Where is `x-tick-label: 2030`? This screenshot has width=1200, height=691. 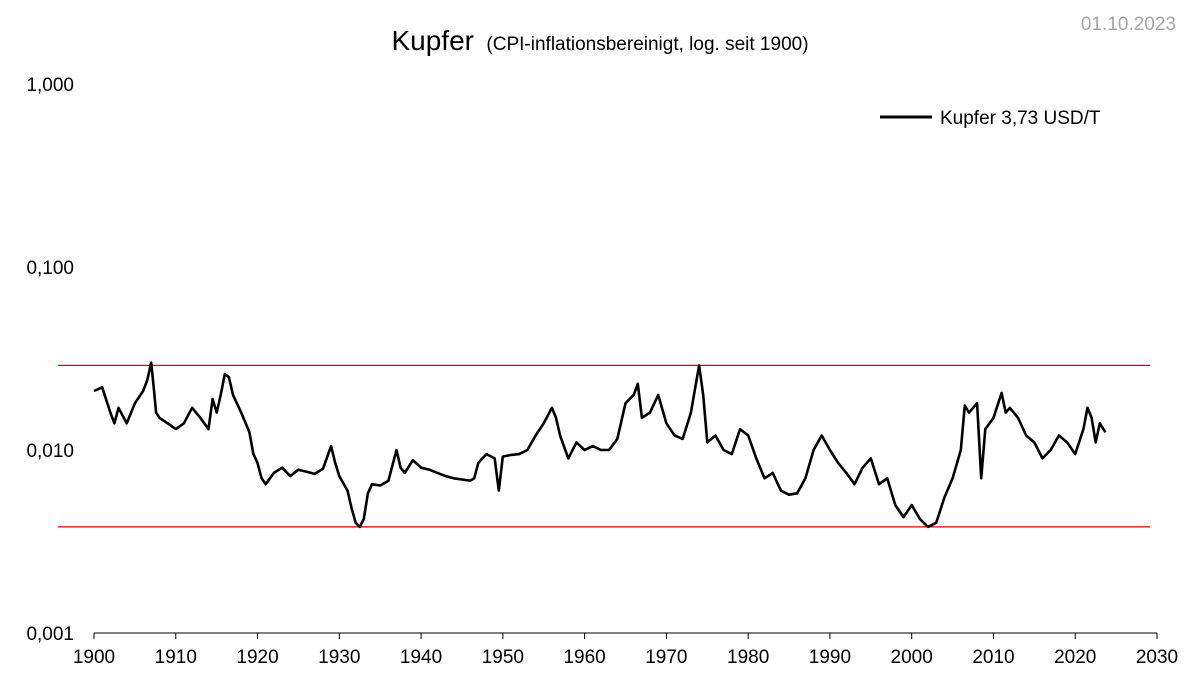
x-tick-label: 2030 is located at coordinates (1157, 657).